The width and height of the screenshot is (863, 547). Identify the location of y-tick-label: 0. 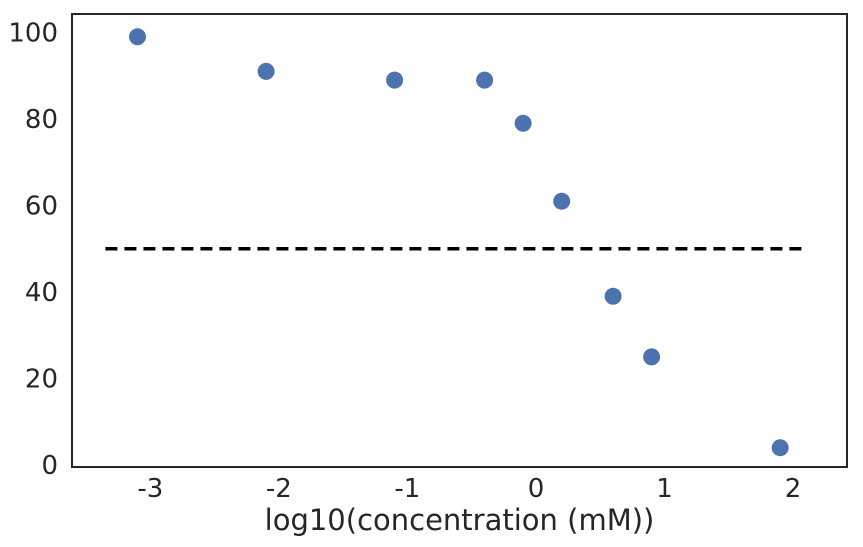
(49, 466).